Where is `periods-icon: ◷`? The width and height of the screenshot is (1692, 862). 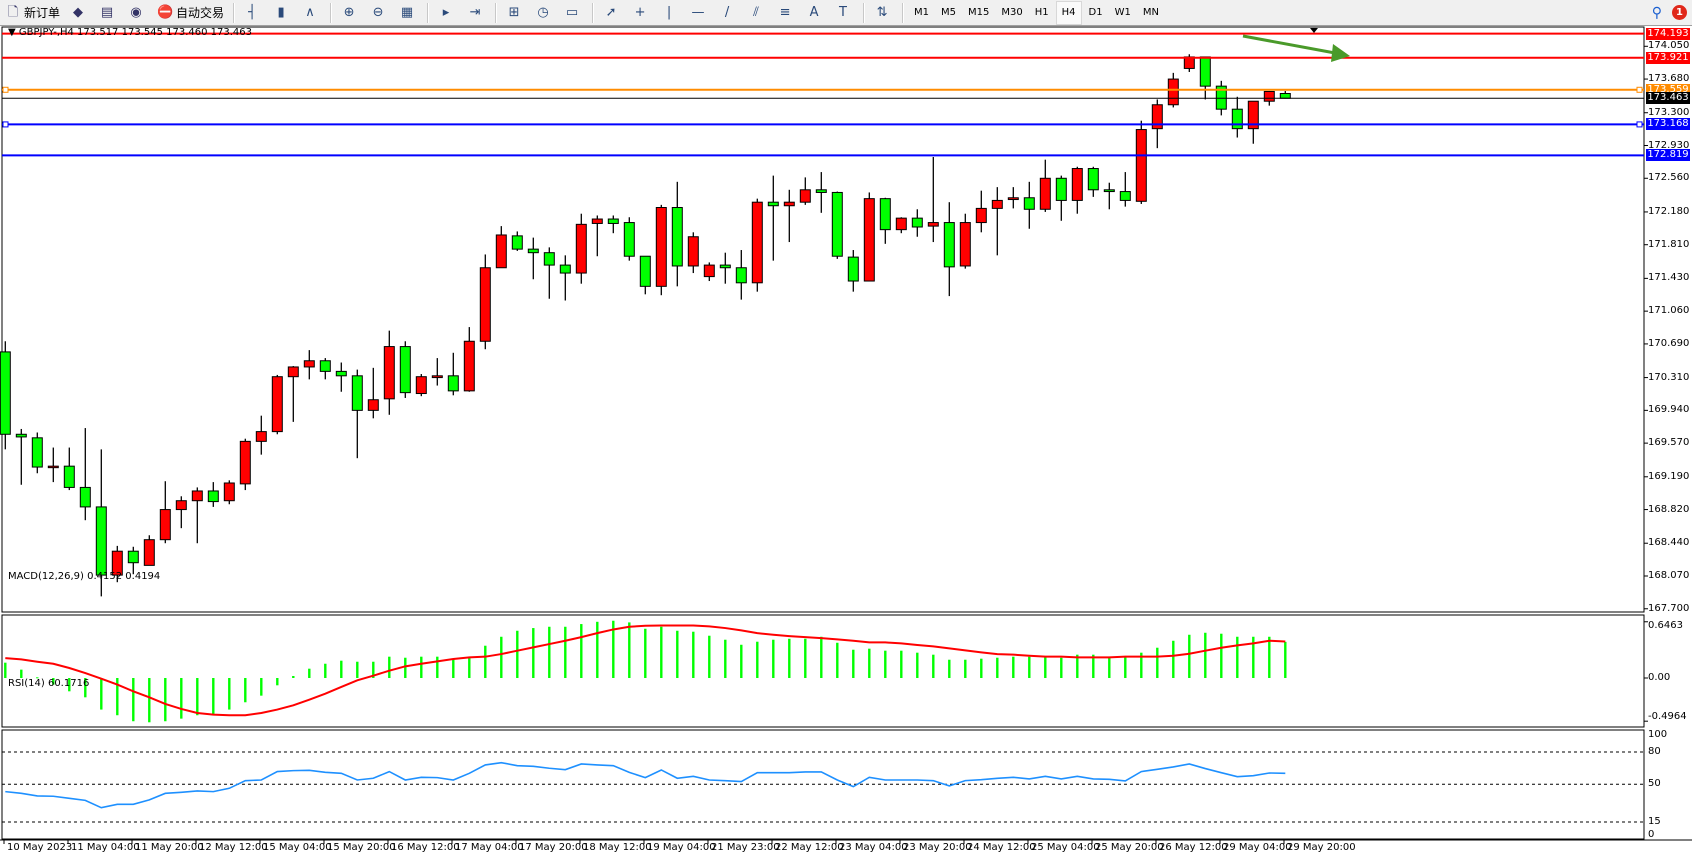 periods-icon: ◷ is located at coordinates (543, 12).